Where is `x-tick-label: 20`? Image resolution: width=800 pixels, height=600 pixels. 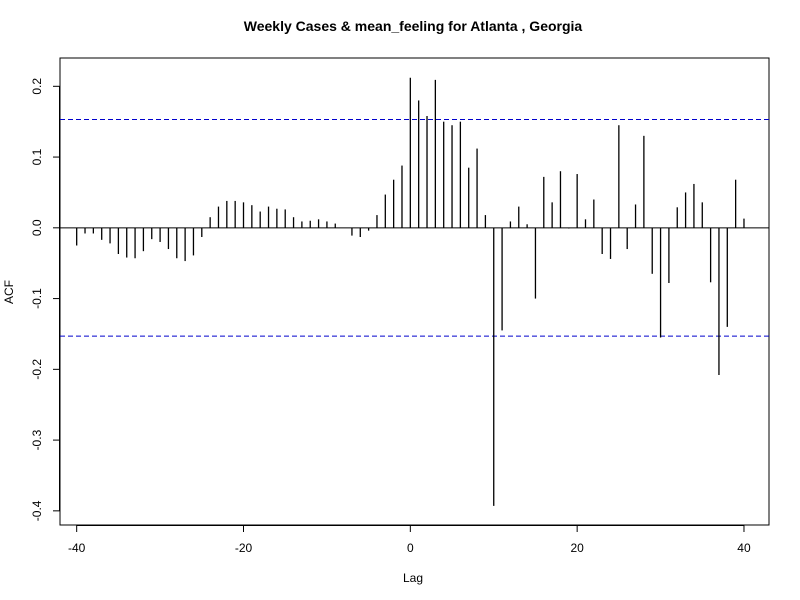 x-tick-label: 20 is located at coordinates (577, 548).